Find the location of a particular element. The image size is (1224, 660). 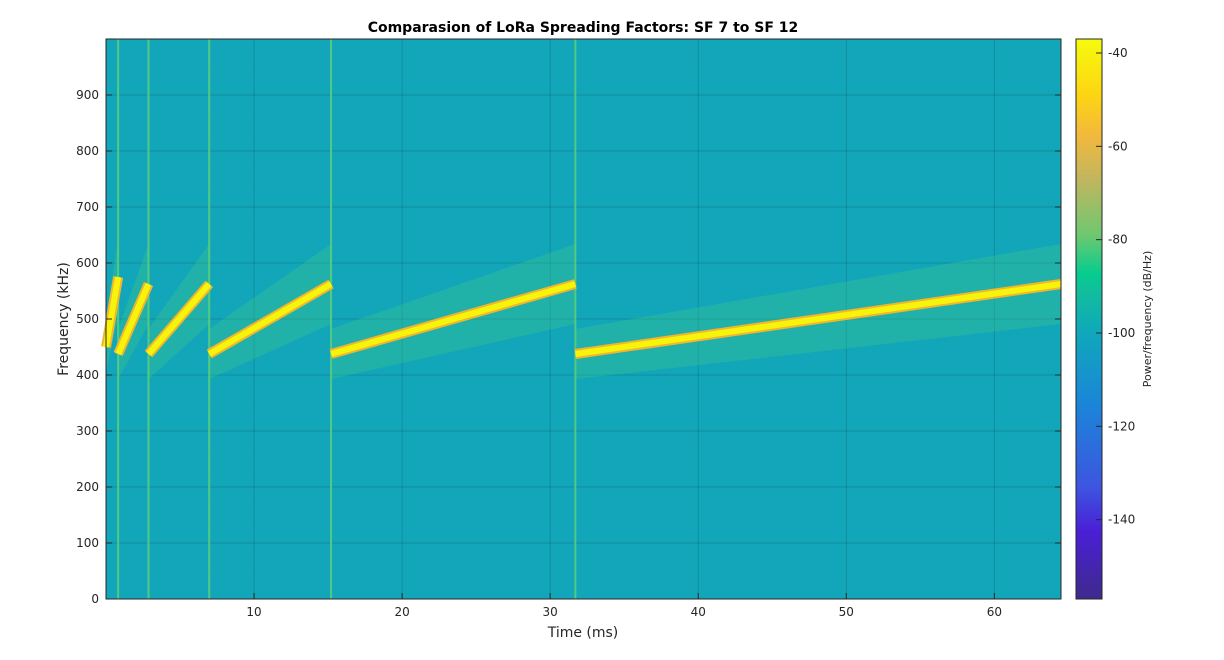

colorbar-tick-label: -120 is located at coordinates (1121, 426).